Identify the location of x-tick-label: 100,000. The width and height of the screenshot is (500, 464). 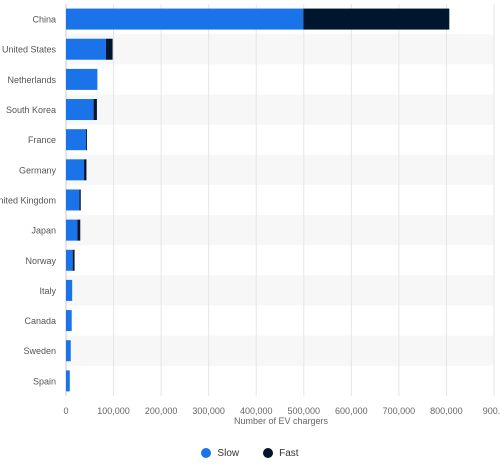
(113, 411).